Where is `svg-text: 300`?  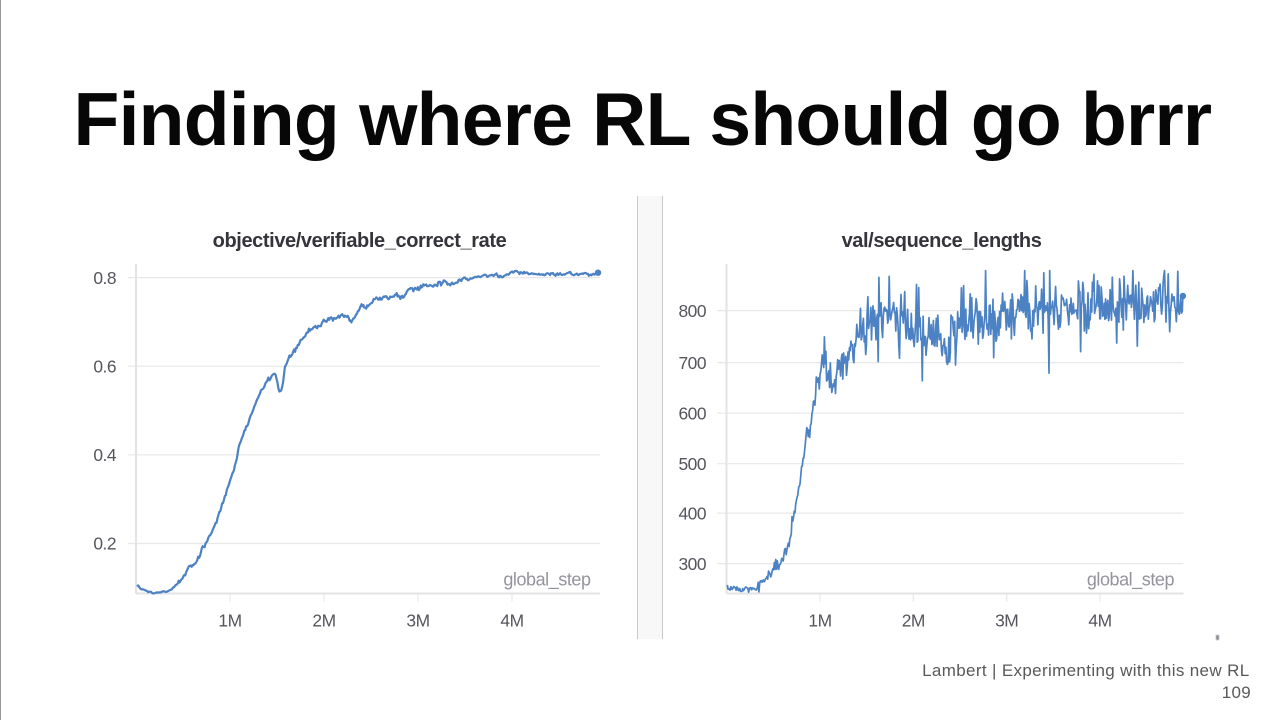 svg-text: 300 is located at coordinates (692, 564).